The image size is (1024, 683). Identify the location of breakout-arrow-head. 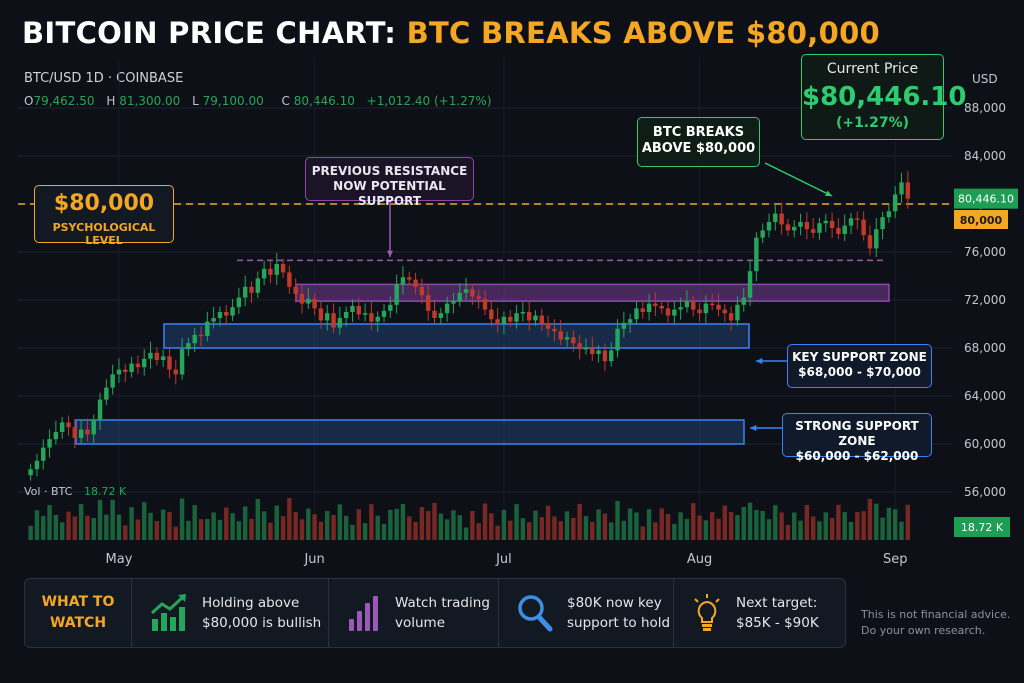
(828, 193).